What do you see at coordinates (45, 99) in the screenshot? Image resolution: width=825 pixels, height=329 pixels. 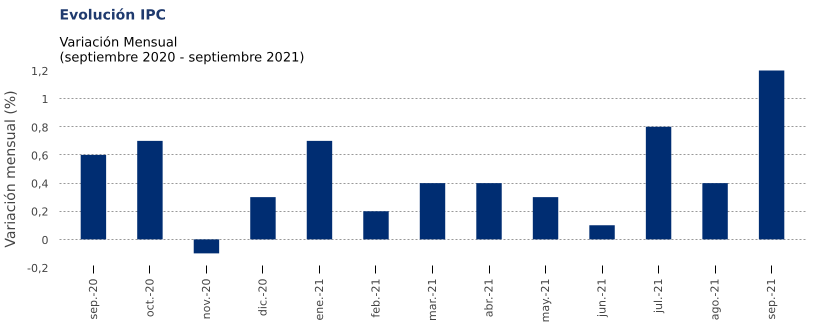 I see `y-tick-label: 1` at bounding box center [45, 99].